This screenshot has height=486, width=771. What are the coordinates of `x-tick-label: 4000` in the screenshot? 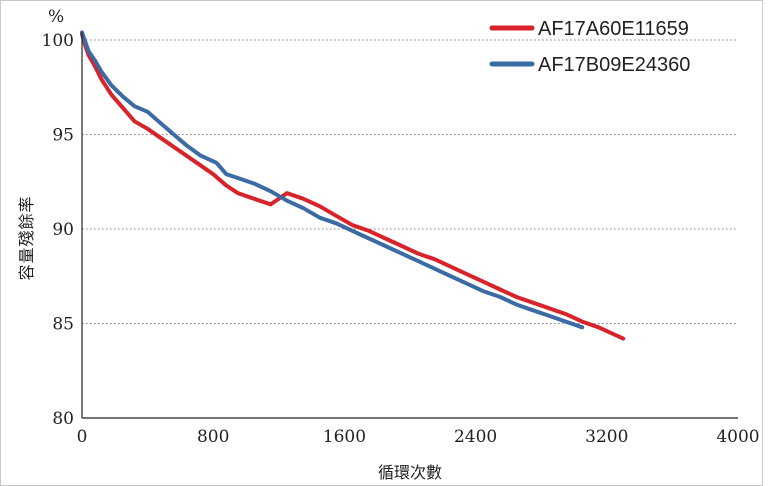 It's located at (737, 437).